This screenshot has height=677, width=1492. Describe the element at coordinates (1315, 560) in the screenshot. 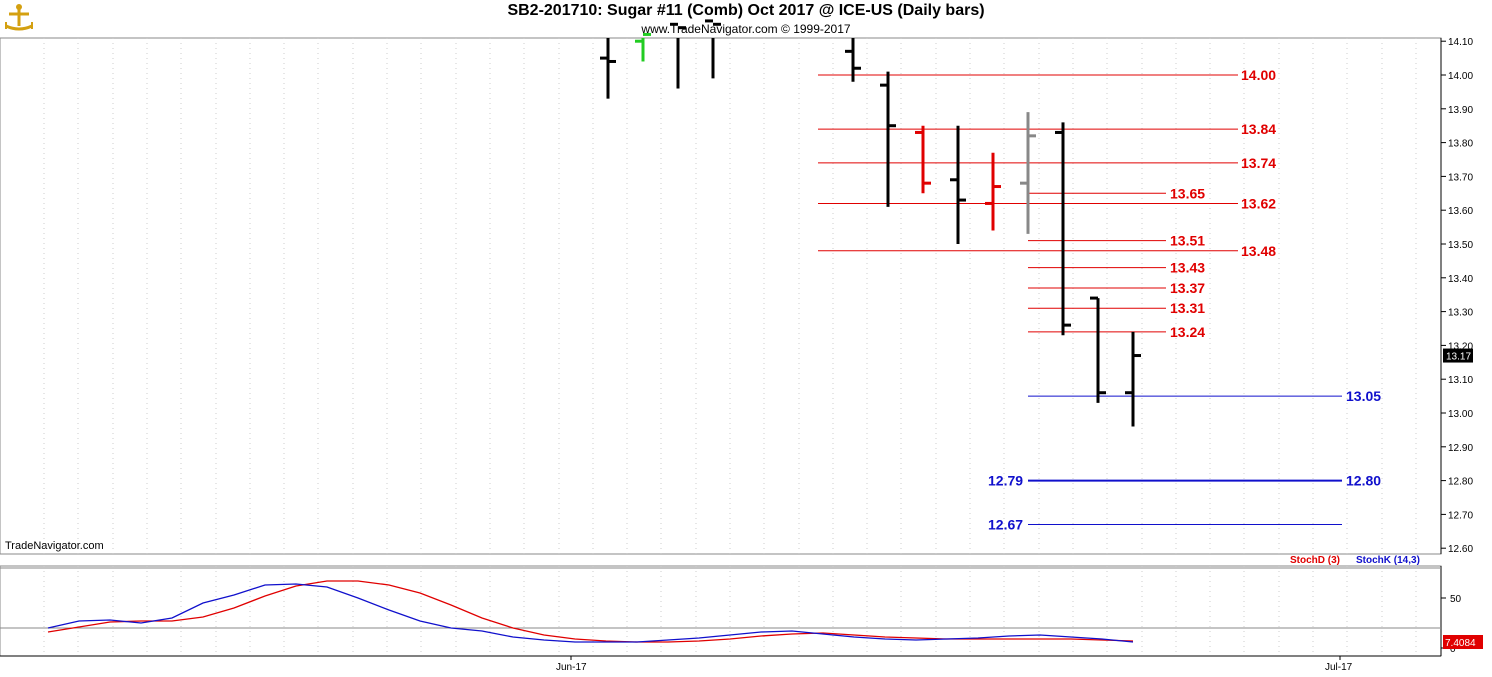

I see `legend-stochd: StochD (3)` at that location.